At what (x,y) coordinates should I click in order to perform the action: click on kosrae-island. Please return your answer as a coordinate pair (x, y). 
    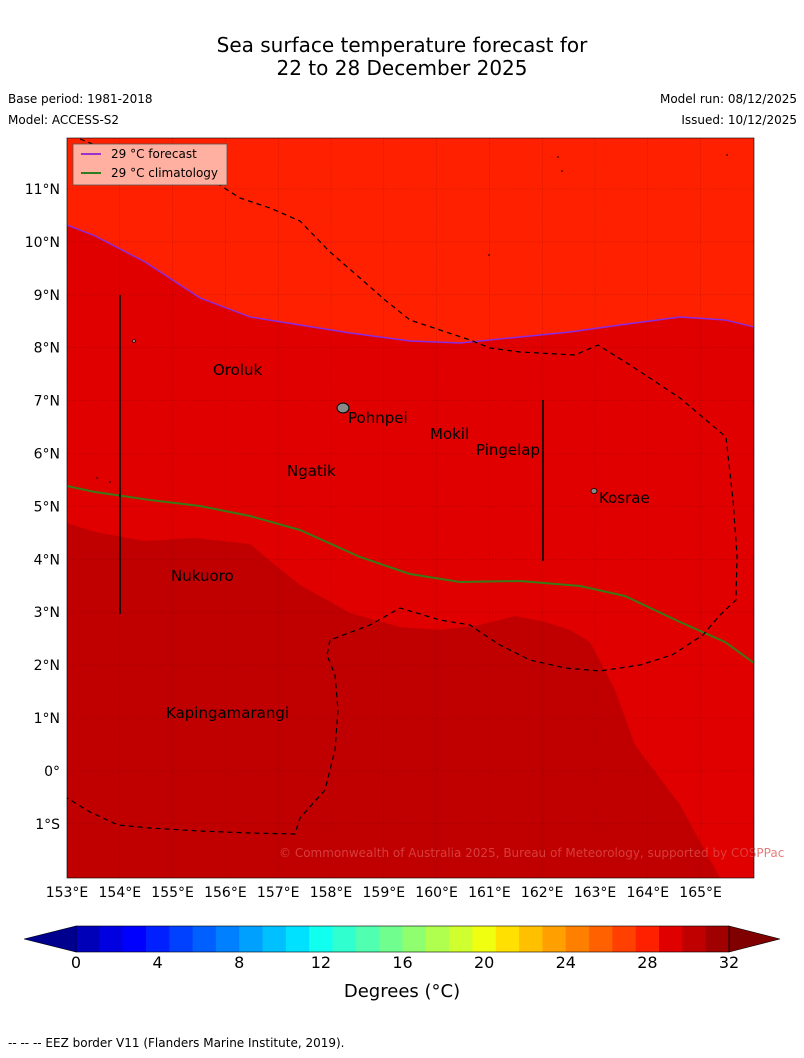
    Looking at the image, I should click on (594, 491).